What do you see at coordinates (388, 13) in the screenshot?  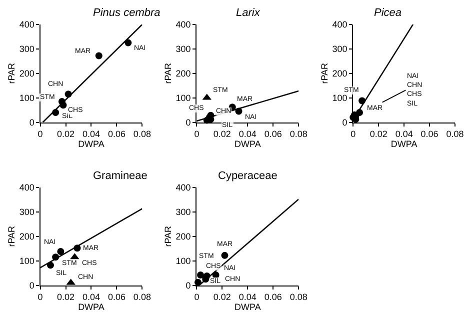 I see `chart-title: Picea` at bounding box center [388, 13].